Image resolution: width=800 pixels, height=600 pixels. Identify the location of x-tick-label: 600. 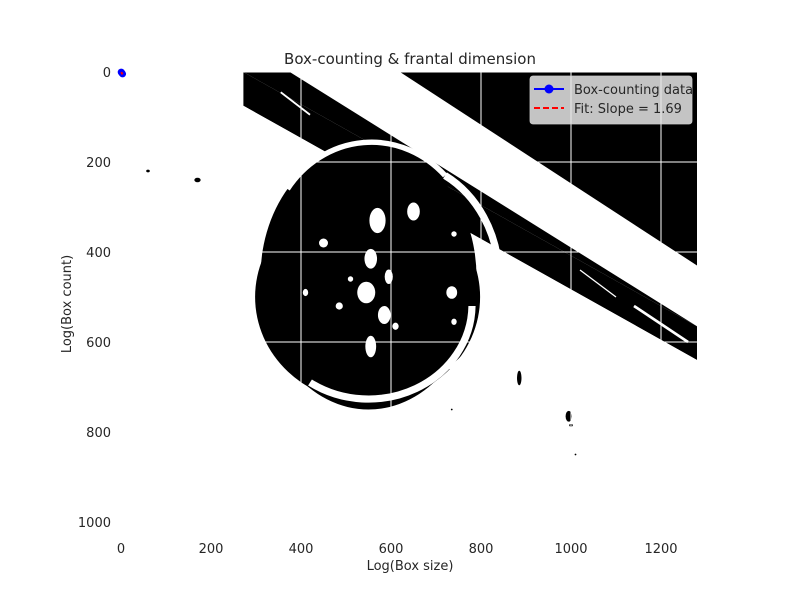
(391, 549).